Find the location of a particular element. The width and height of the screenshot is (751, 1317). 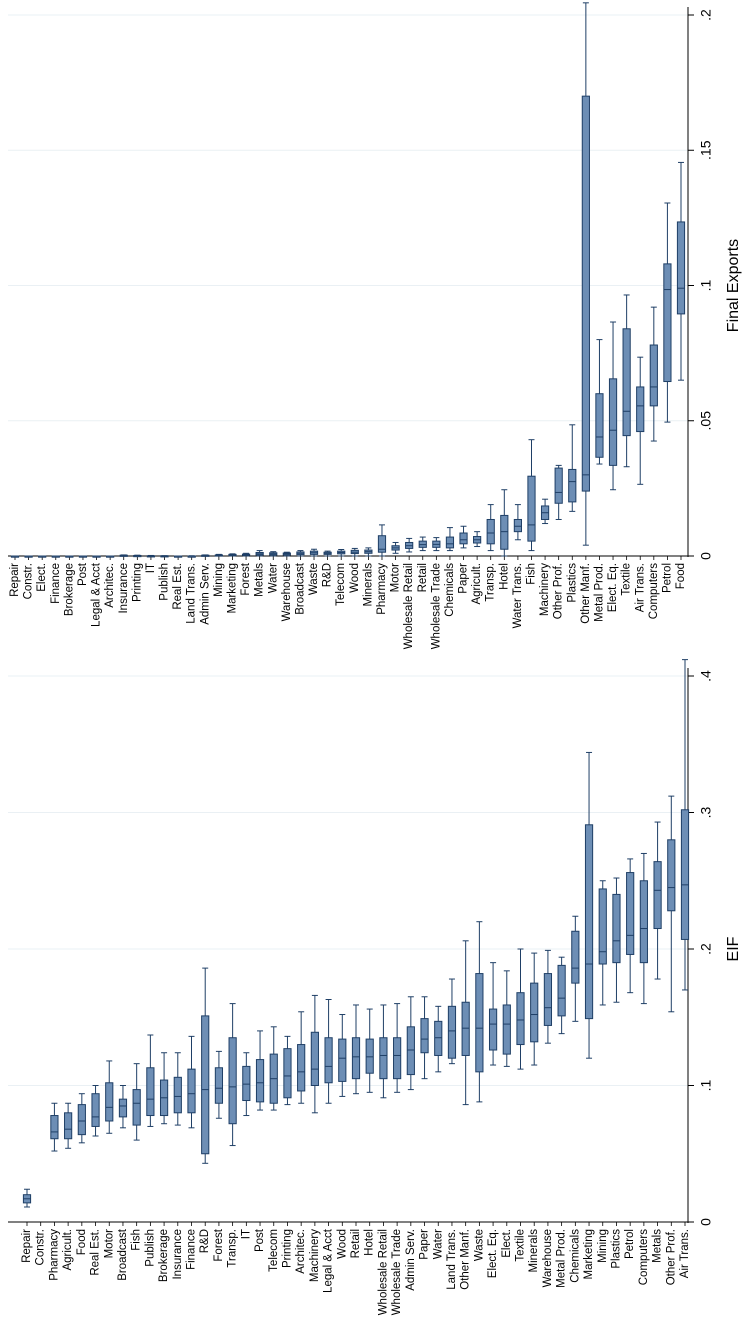

category-label: Elect. Eq. is located at coordinates (493, 1253).